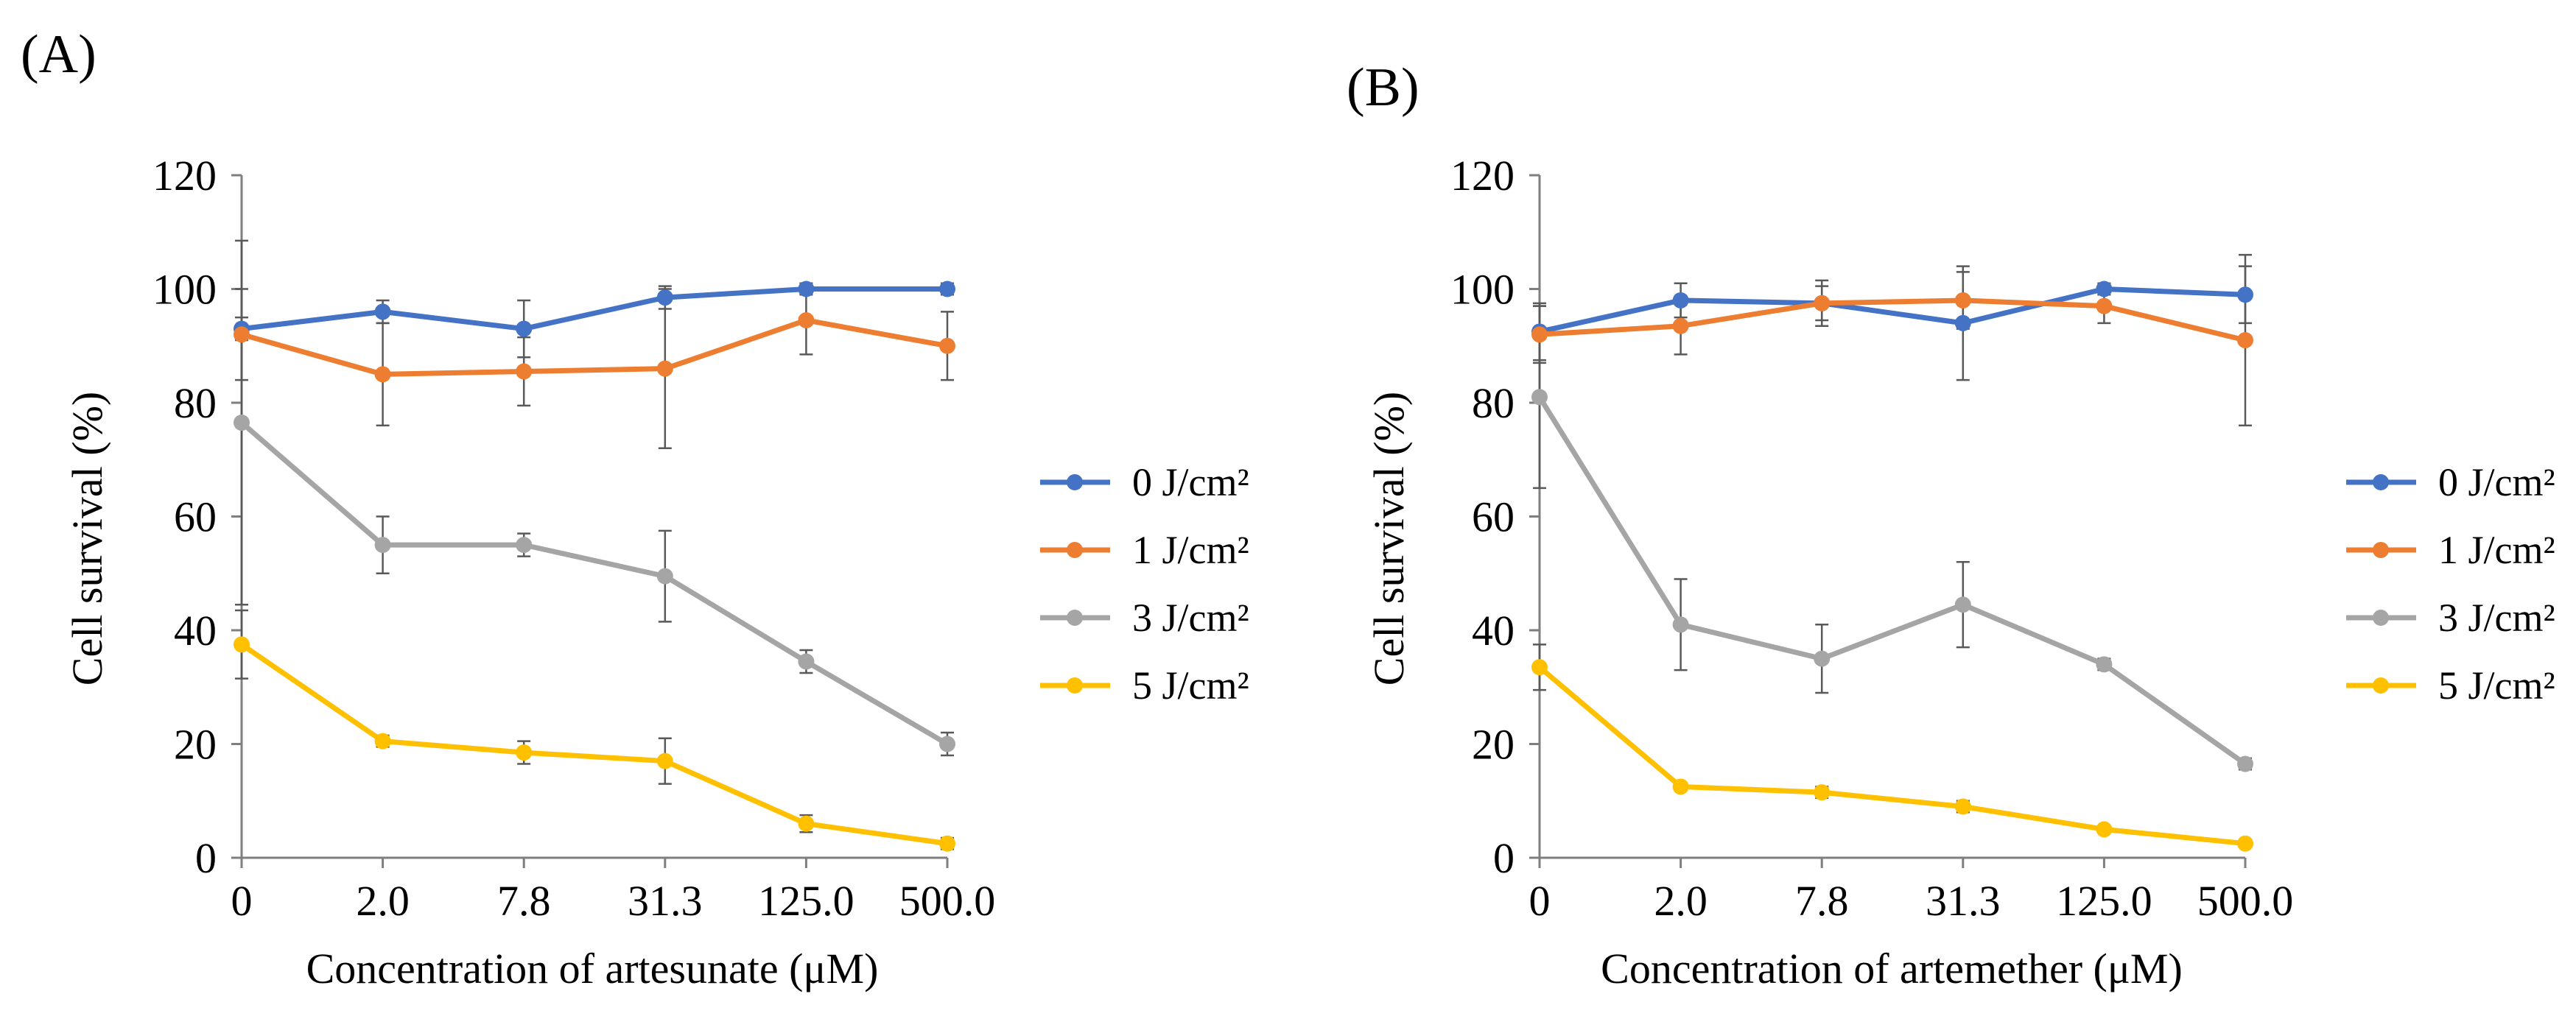  Describe the element at coordinates (592, 968) in the screenshot. I see `x-axis-title: Concentration of artesunate (μM)` at that location.